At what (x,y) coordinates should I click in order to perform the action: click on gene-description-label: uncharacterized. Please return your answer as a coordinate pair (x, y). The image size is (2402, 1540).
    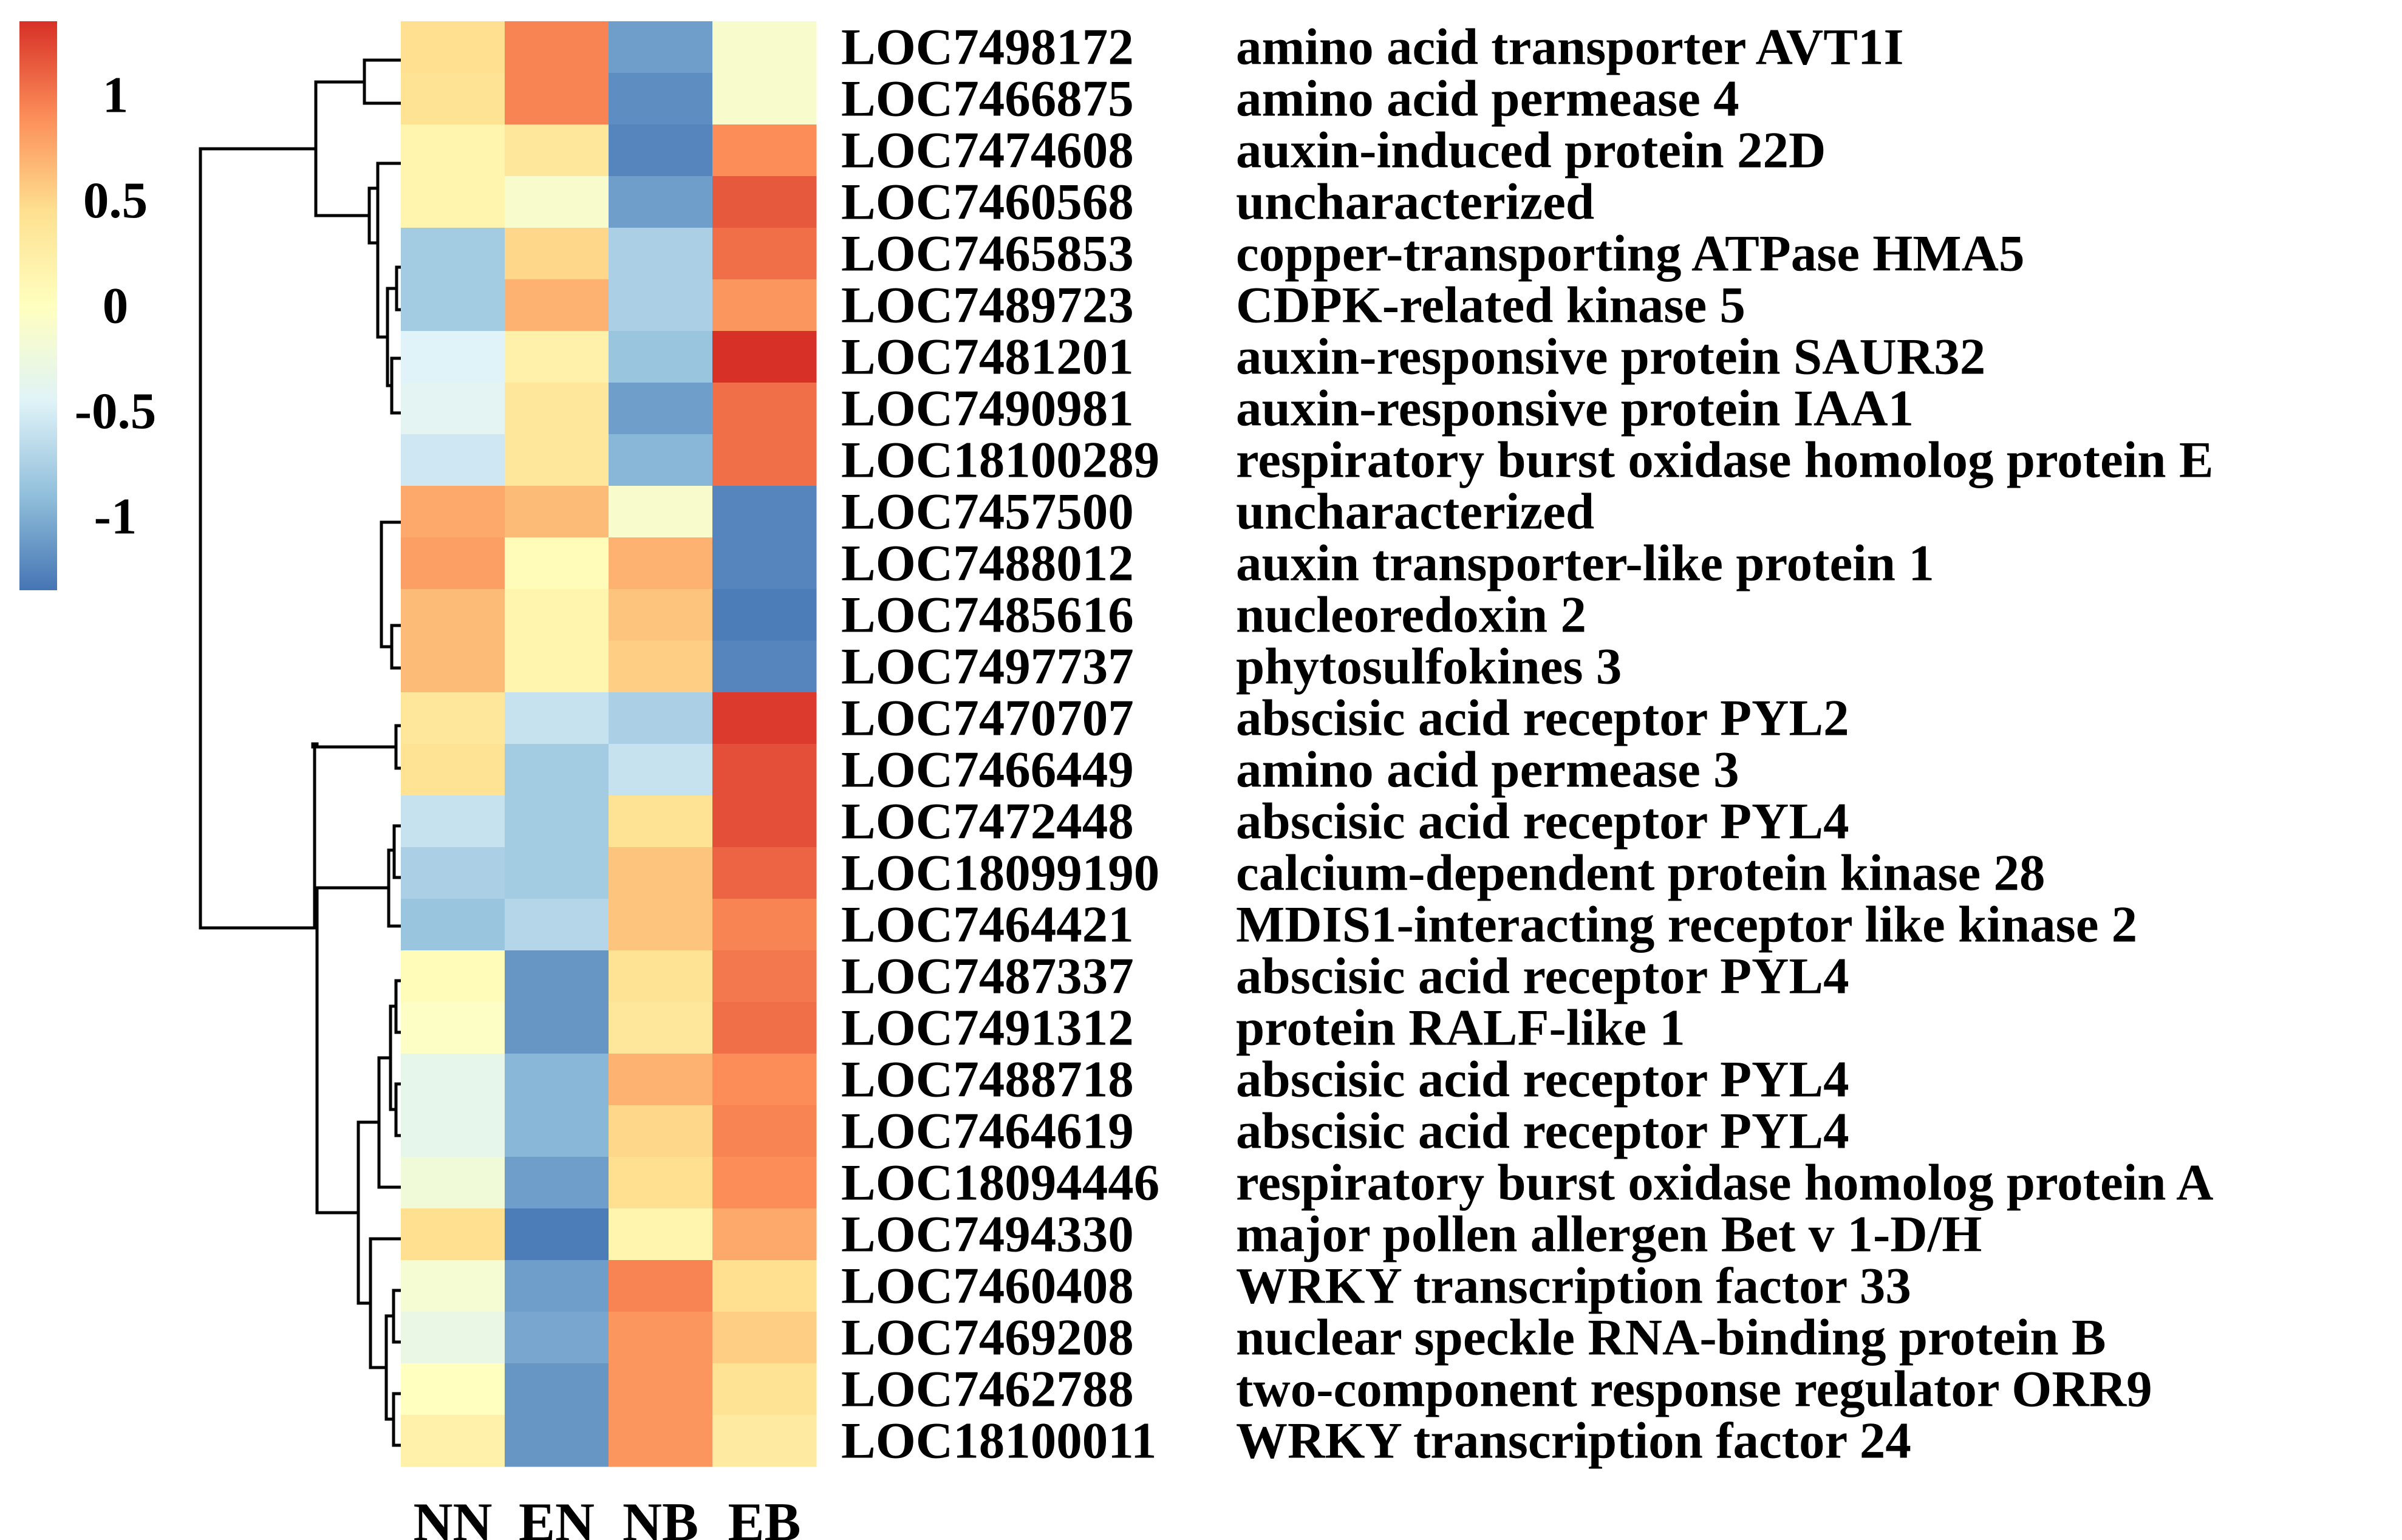
    Looking at the image, I should click on (1415, 512).